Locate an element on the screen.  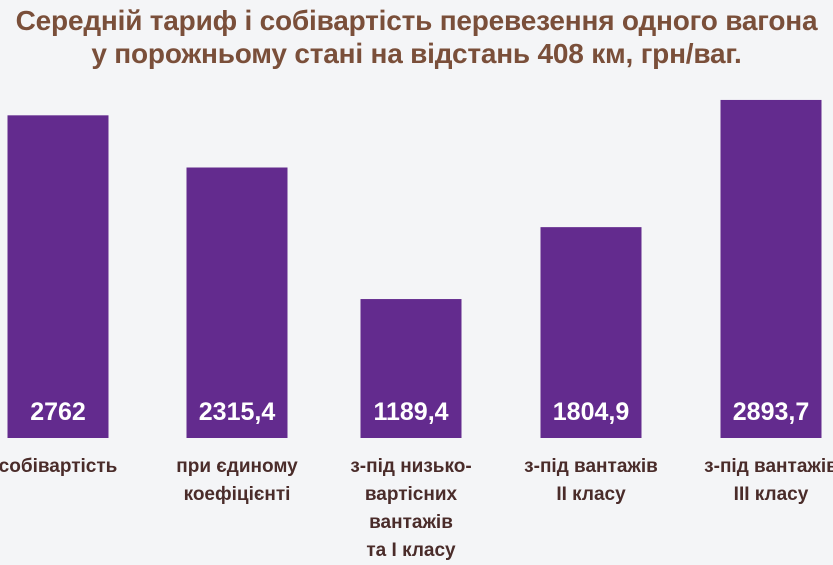
category-label-line: III класу is located at coordinates (771, 494).